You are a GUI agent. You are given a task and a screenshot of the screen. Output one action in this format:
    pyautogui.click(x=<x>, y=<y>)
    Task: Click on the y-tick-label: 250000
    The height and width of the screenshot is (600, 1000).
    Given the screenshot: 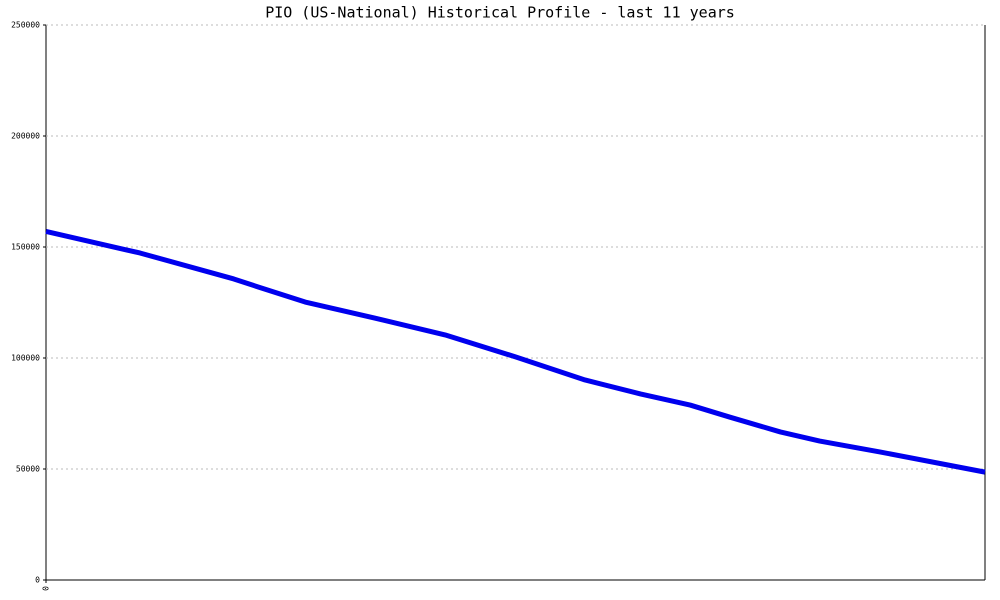 What is the action you would take?
    pyautogui.click(x=25, y=25)
    